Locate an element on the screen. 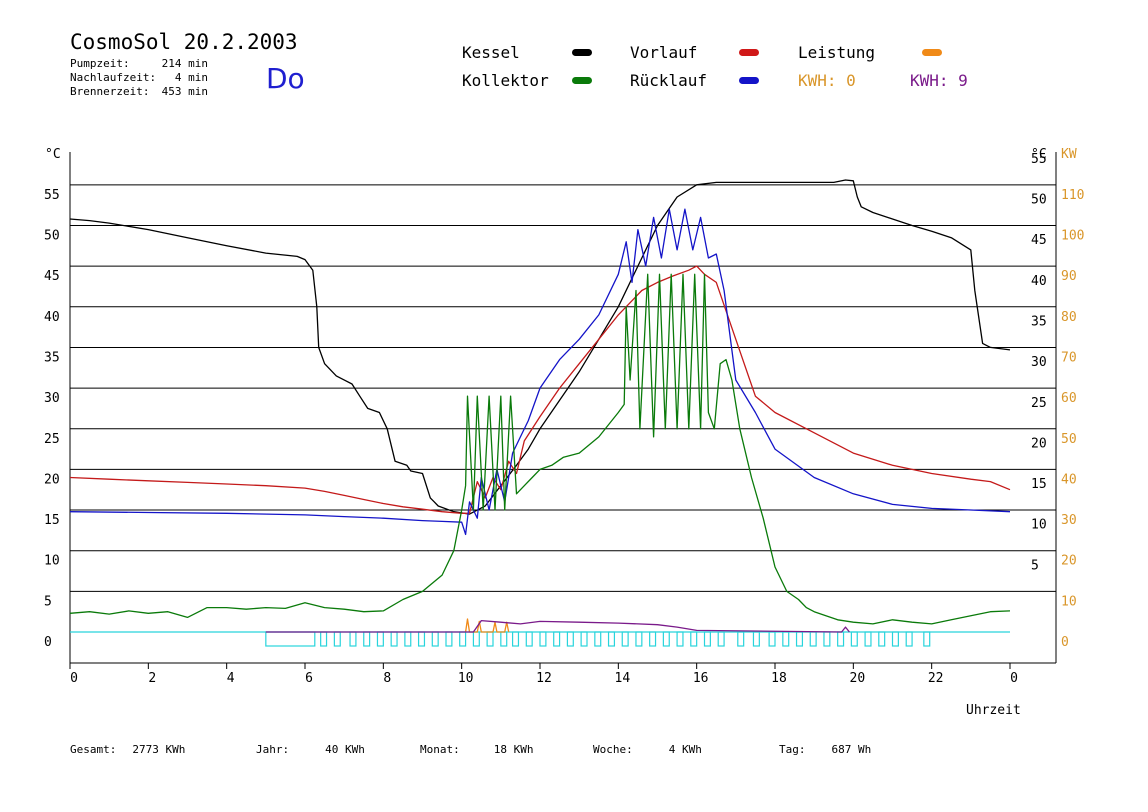 The width and height of the screenshot is (1148, 812). x-tick-label: 6 is located at coordinates (309, 678).